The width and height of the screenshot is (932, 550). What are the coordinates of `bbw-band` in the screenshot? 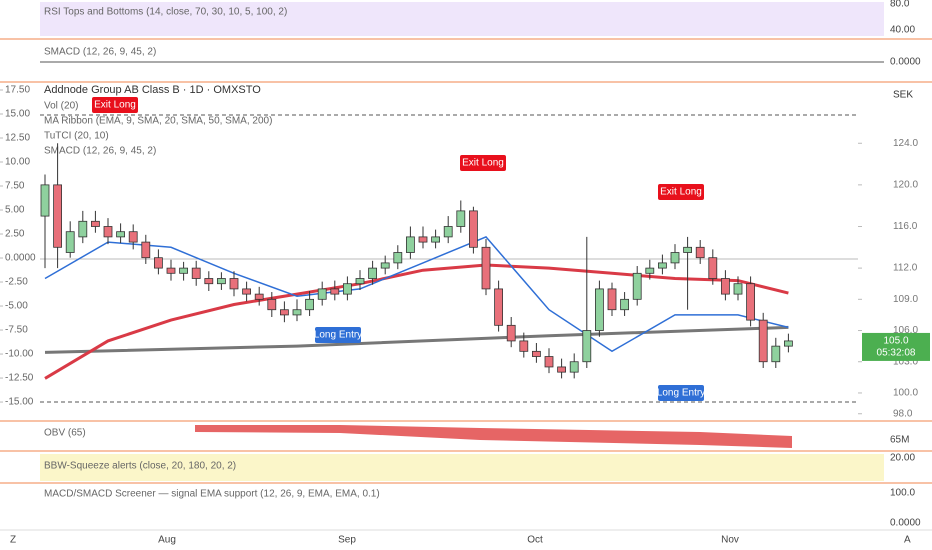 It's located at (462, 467).